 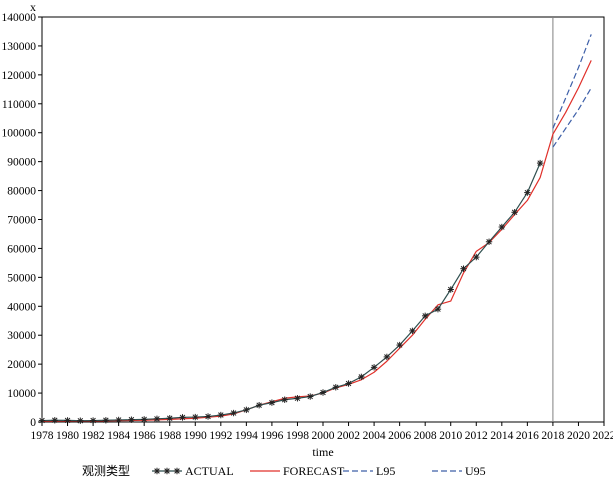 What do you see at coordinates (369, 471) in the screenshot?
I see `legend-item-l95: L95` at bounding box center [369, 471].